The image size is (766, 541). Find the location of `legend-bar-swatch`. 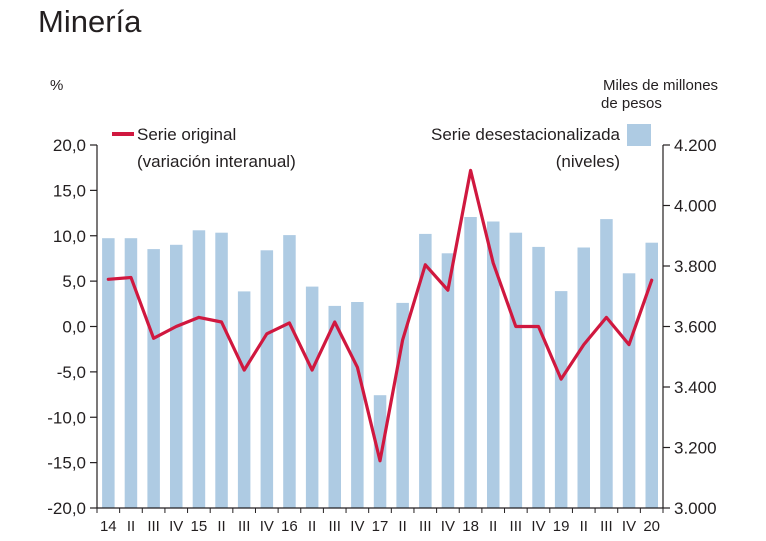

legend-bar-swatch is located at coordinates (639, 135).